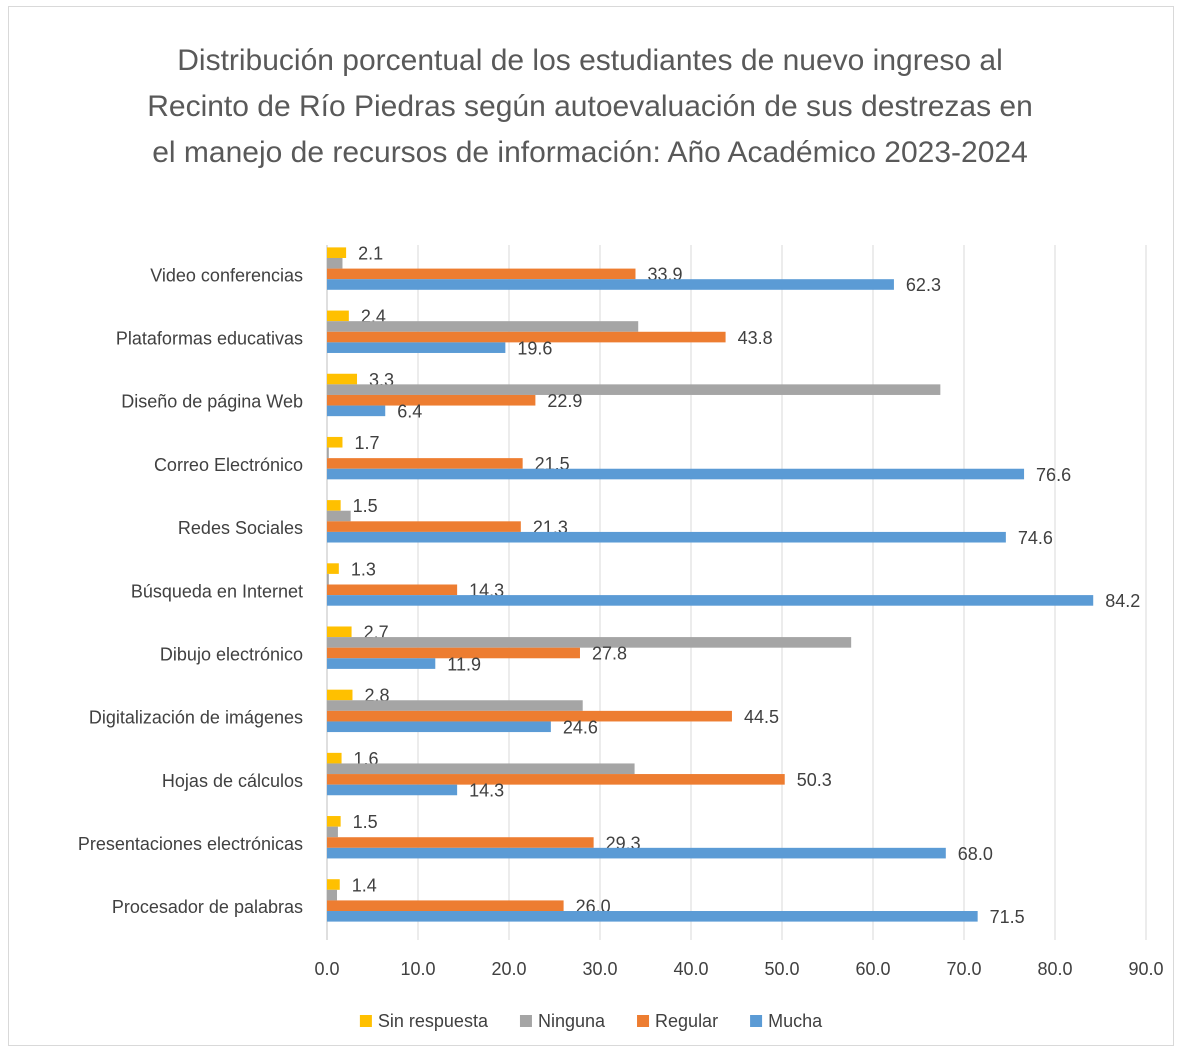 Image resolution: width=1182 pixels, height=1050 pixels. Describe the element at coordinates (228, 465) in the screenshot. I see `y-tick-label: Correo Electrónico` at that location.